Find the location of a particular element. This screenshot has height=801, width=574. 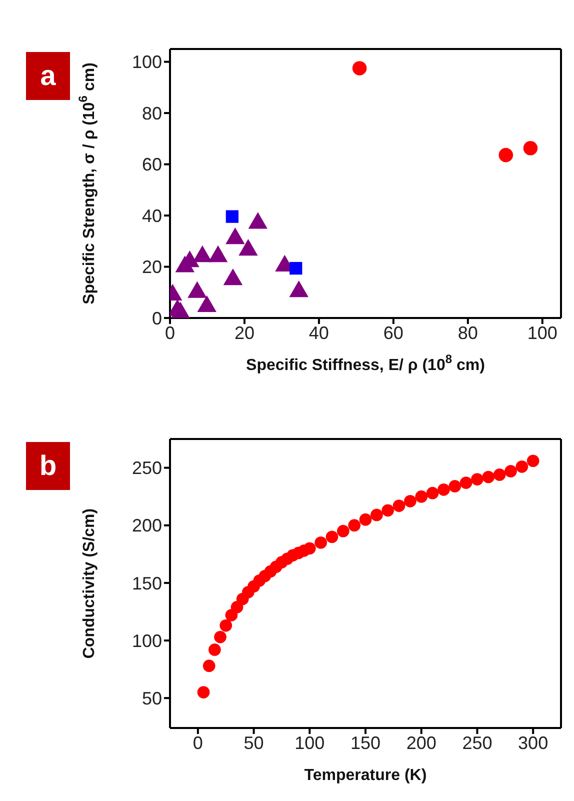

x-tick-label: 250 is located at coordinates (477, 742).